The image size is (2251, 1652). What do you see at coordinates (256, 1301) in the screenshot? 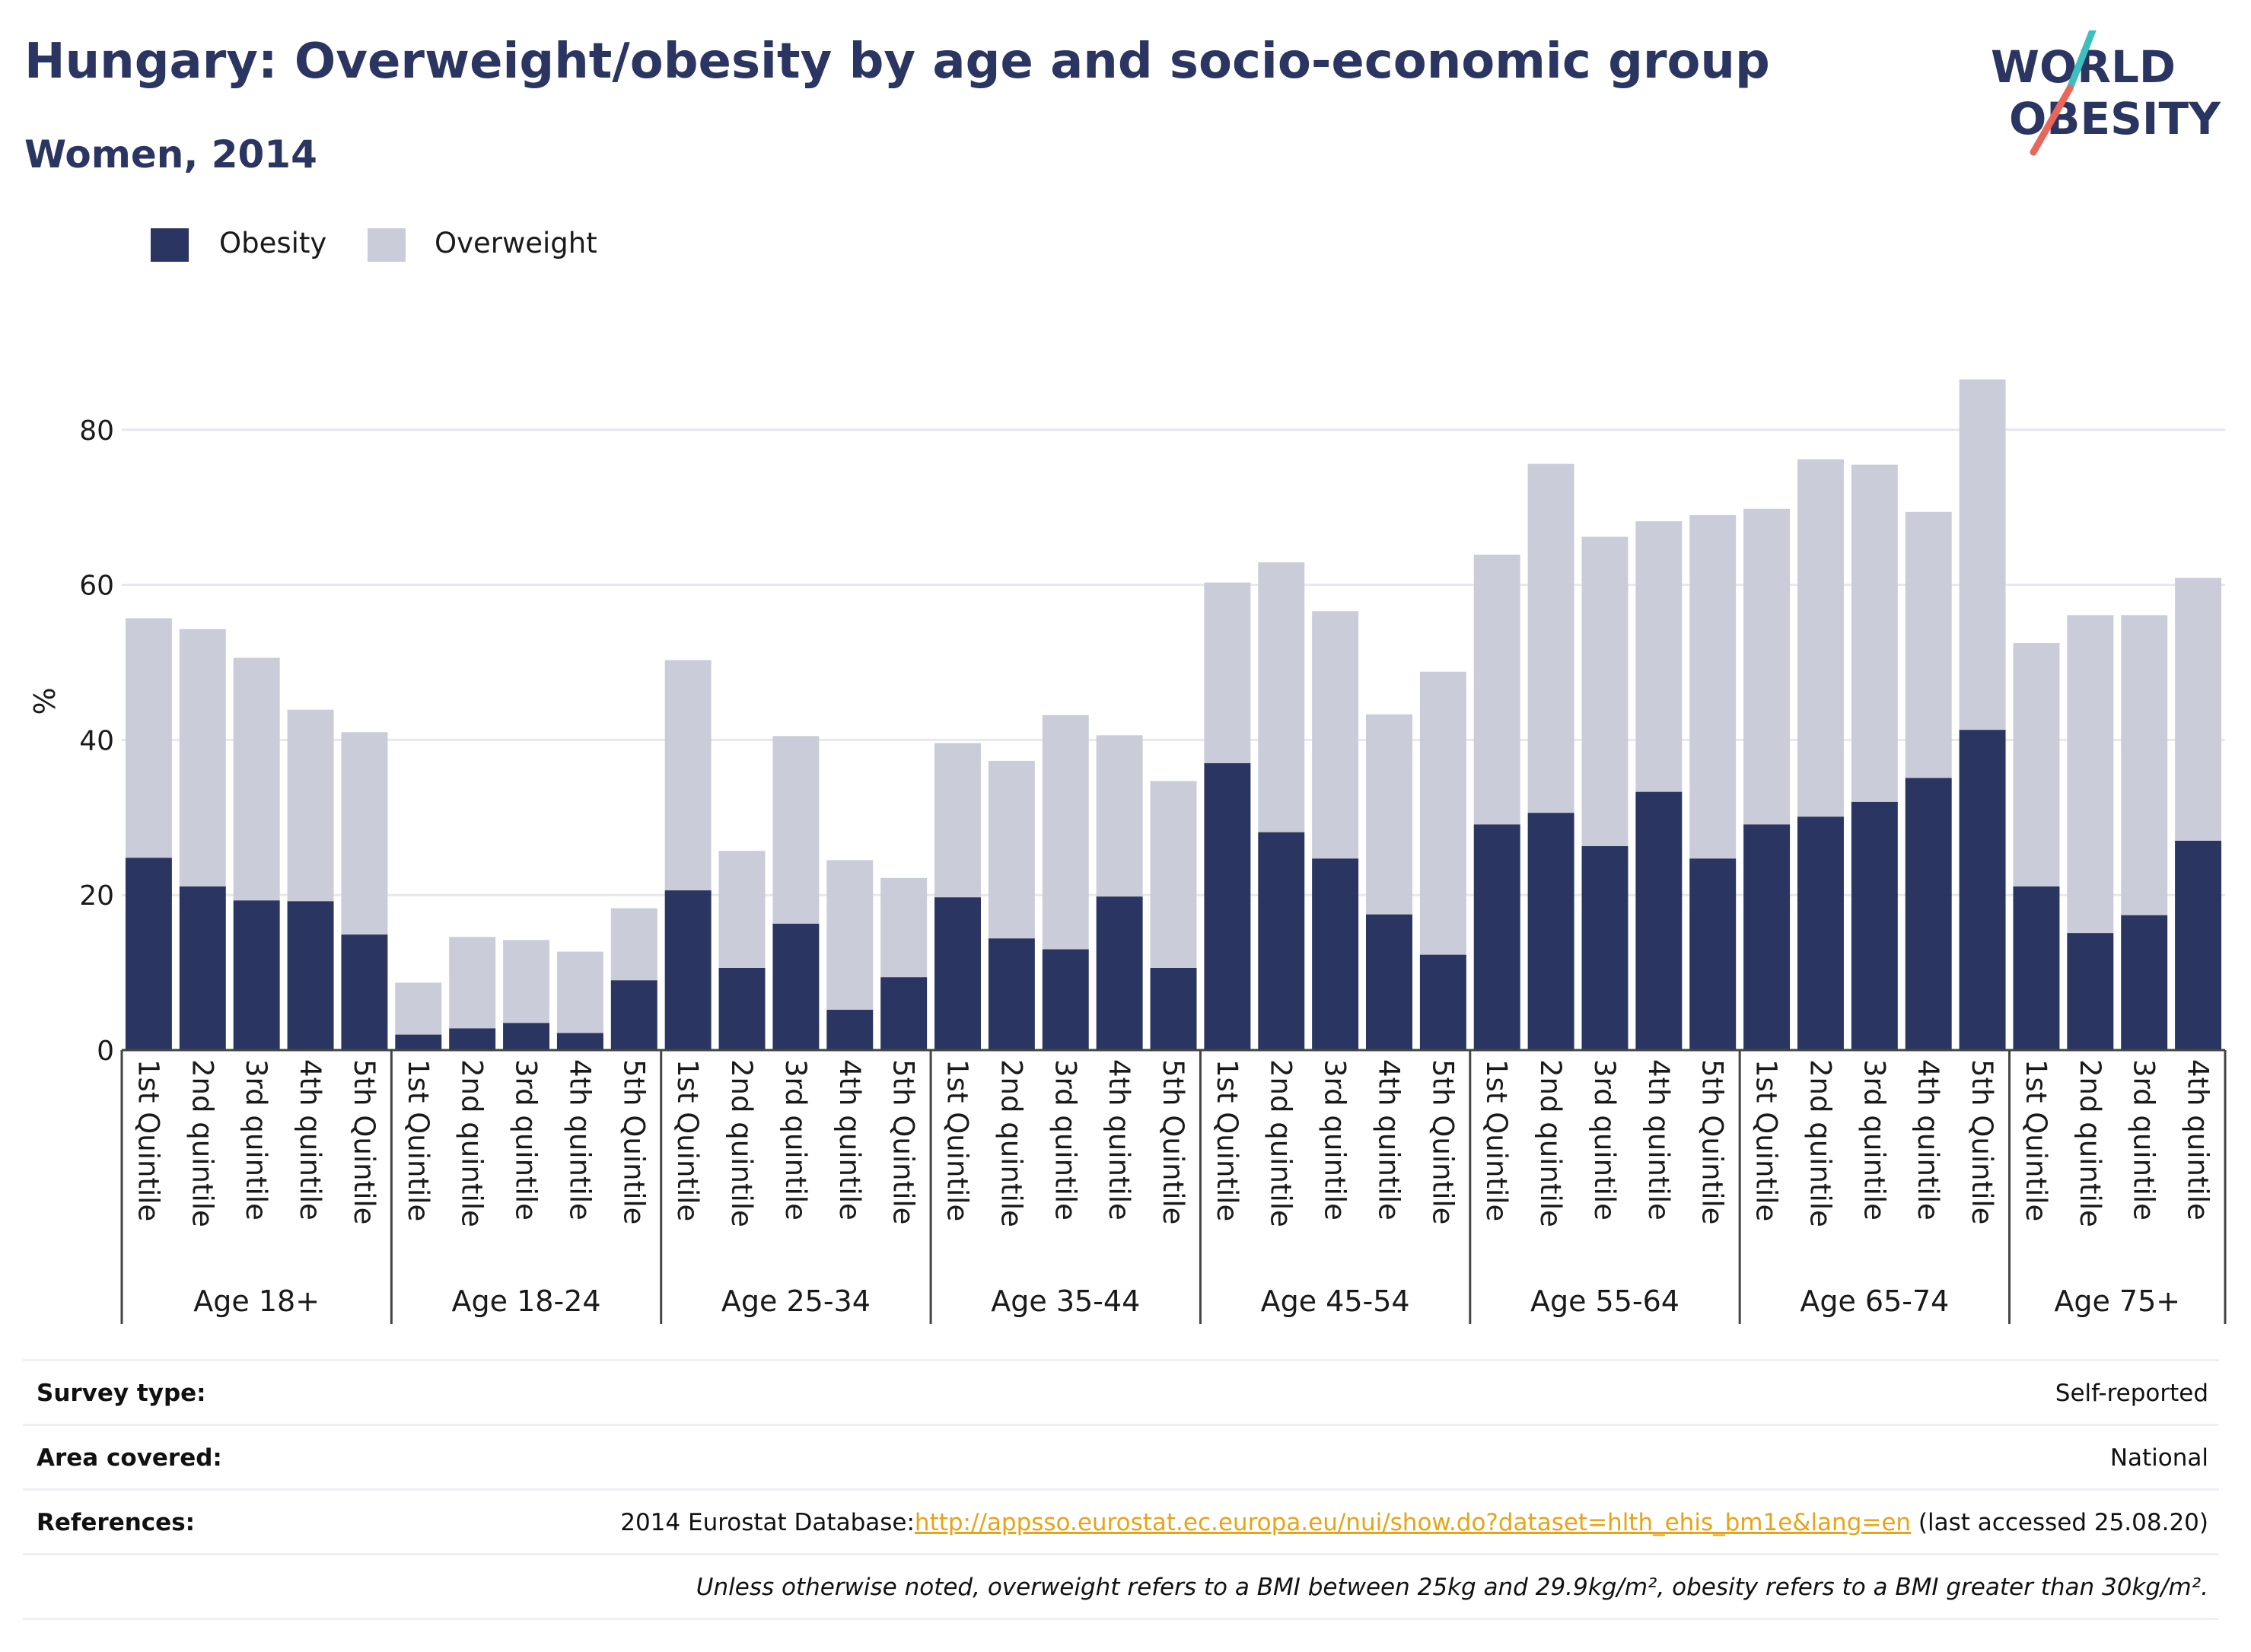
I see `x-group-label: Age 18+` at bounding box center [256, 1301].